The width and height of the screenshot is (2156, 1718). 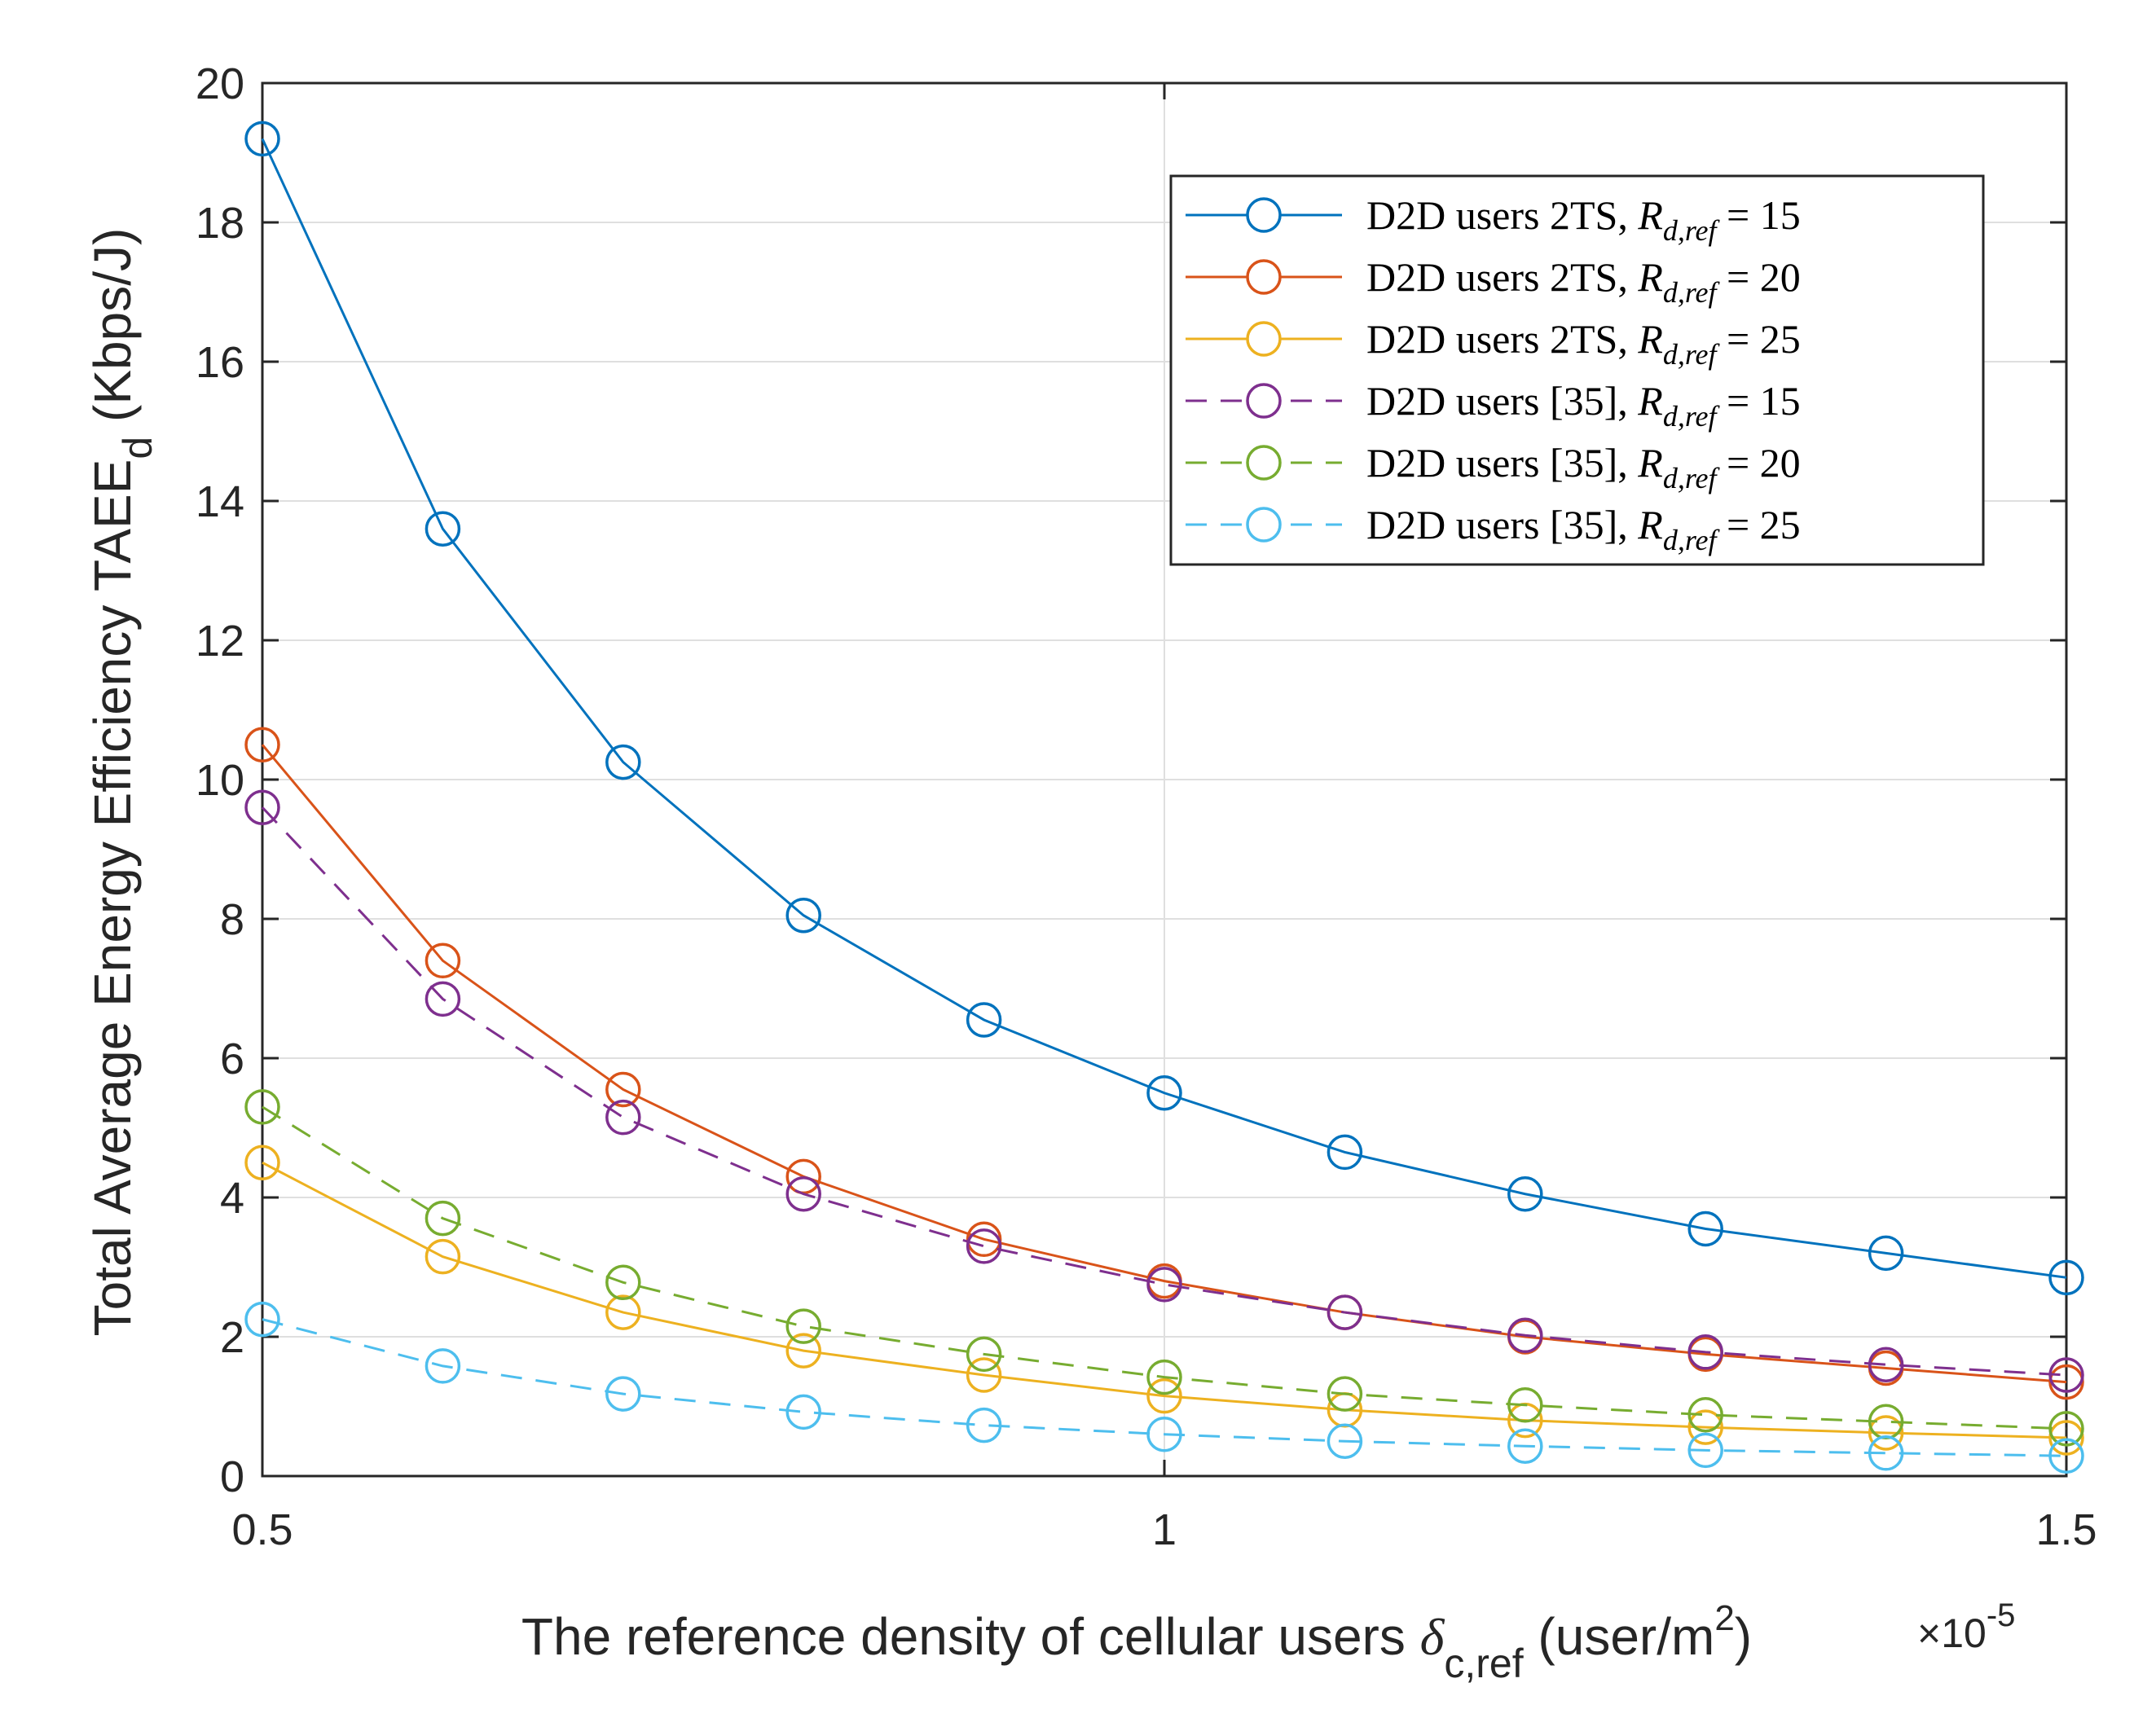 I want to click on legend-box, so click(x=1577, y=370).